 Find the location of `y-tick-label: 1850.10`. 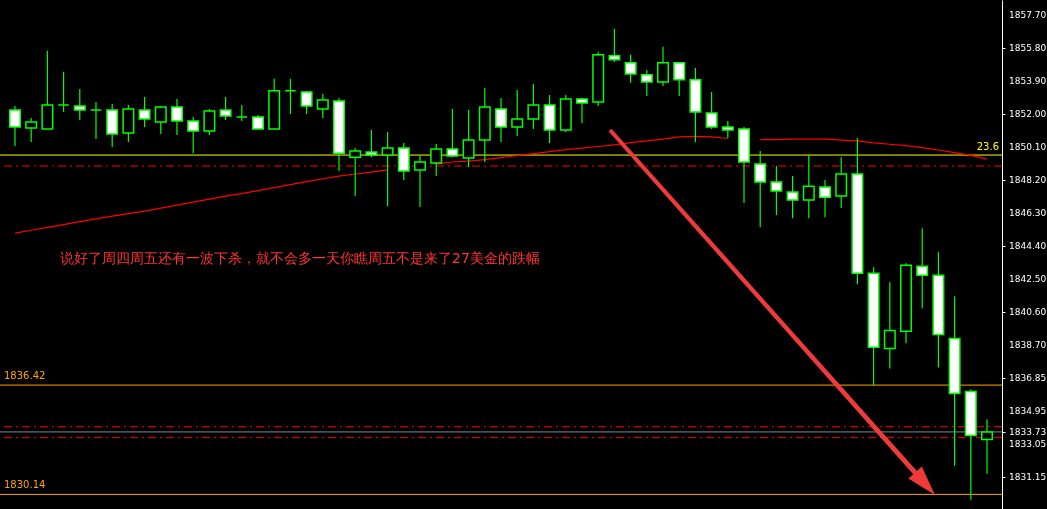

y-tick-label: 1850.10 is located at coordinates (1028, 147).